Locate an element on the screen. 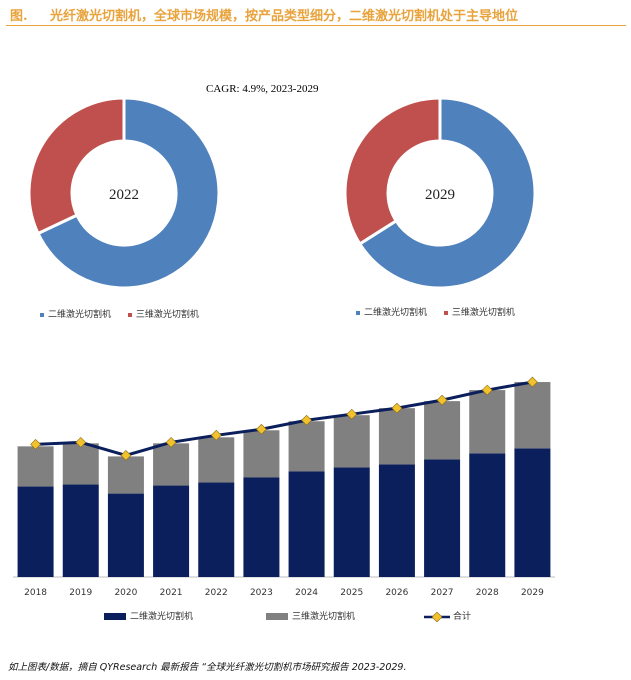  donut-2022-legend: 二维激光切割机 三维激光切割机 is located at coordinates (126, 313).